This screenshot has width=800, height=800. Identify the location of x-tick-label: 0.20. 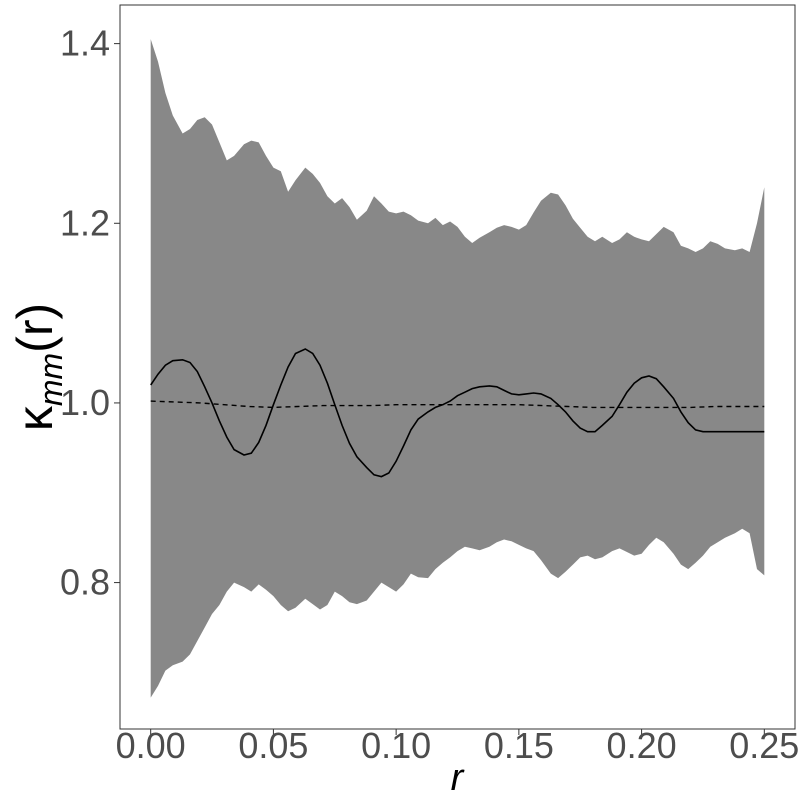
(642, 745).